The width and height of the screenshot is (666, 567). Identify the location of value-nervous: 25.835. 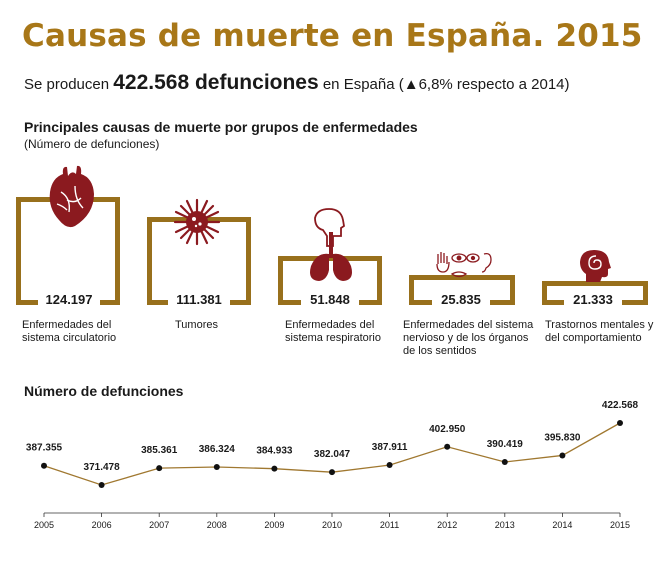
(461, 299).